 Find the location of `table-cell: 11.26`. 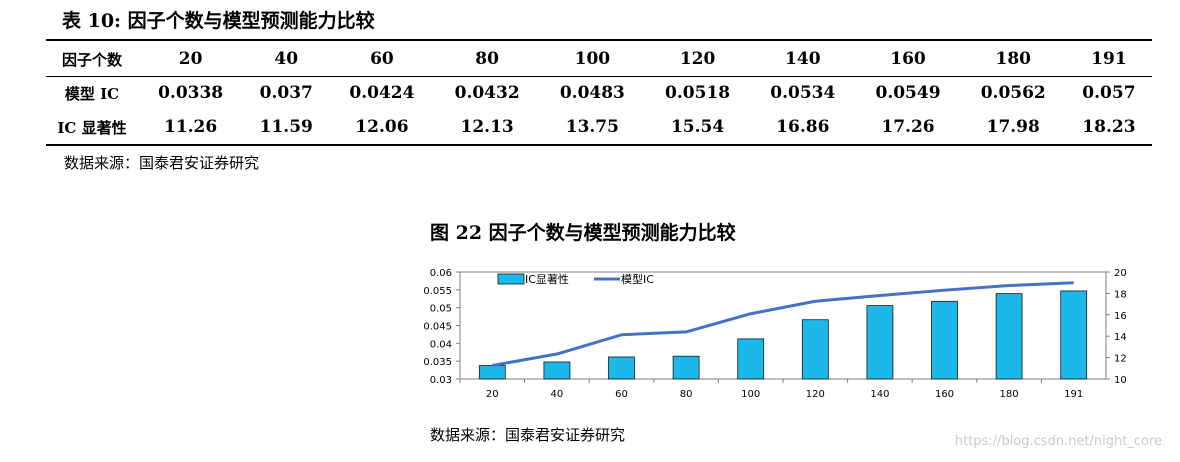

table-cell: 11.26 is located at coordinates (190, 127).